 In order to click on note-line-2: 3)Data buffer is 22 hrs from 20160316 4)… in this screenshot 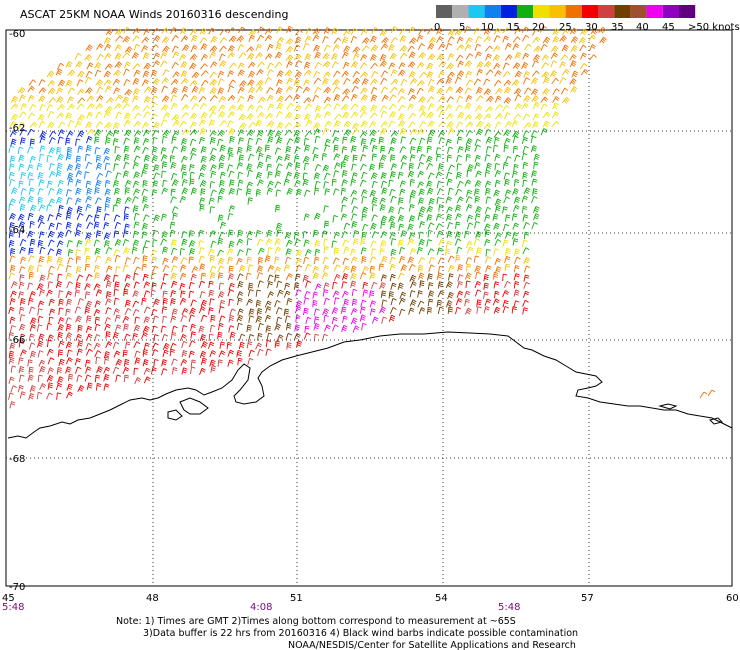, I will do `click(360, 633)`.